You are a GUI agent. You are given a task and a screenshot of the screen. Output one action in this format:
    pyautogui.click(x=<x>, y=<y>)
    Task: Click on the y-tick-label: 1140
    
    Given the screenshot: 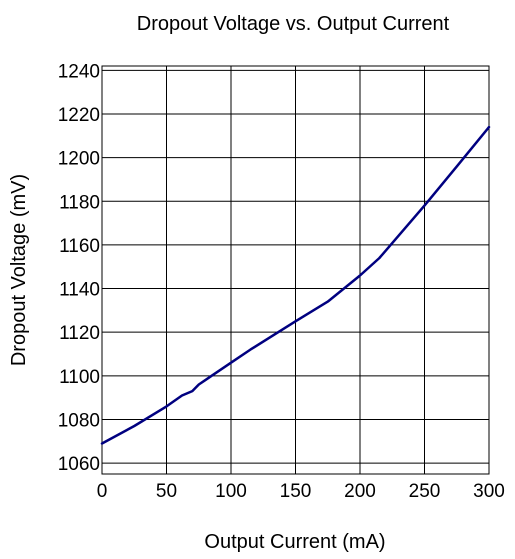 What is the action you would take?
    pyautogui.click(x=79, y=290)
    